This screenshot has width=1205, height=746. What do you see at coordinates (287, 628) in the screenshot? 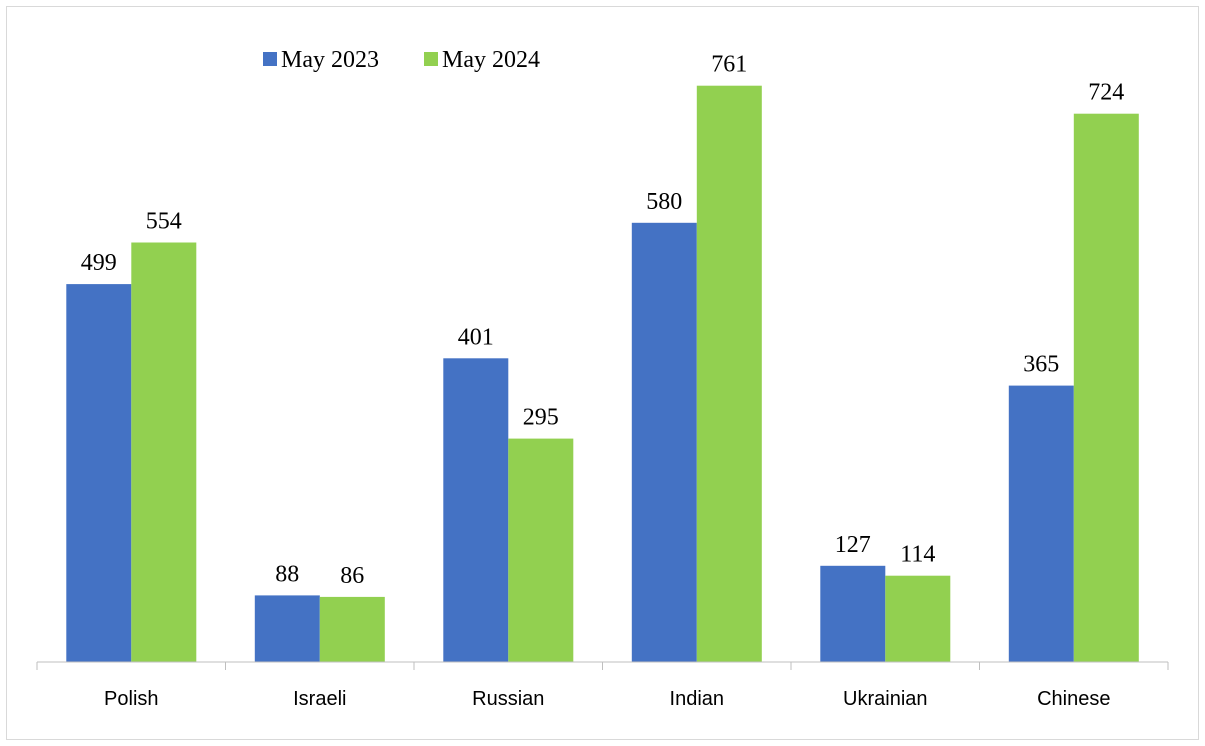
I see `bar-israeli-may-2023` at bounding box center [287, 628].